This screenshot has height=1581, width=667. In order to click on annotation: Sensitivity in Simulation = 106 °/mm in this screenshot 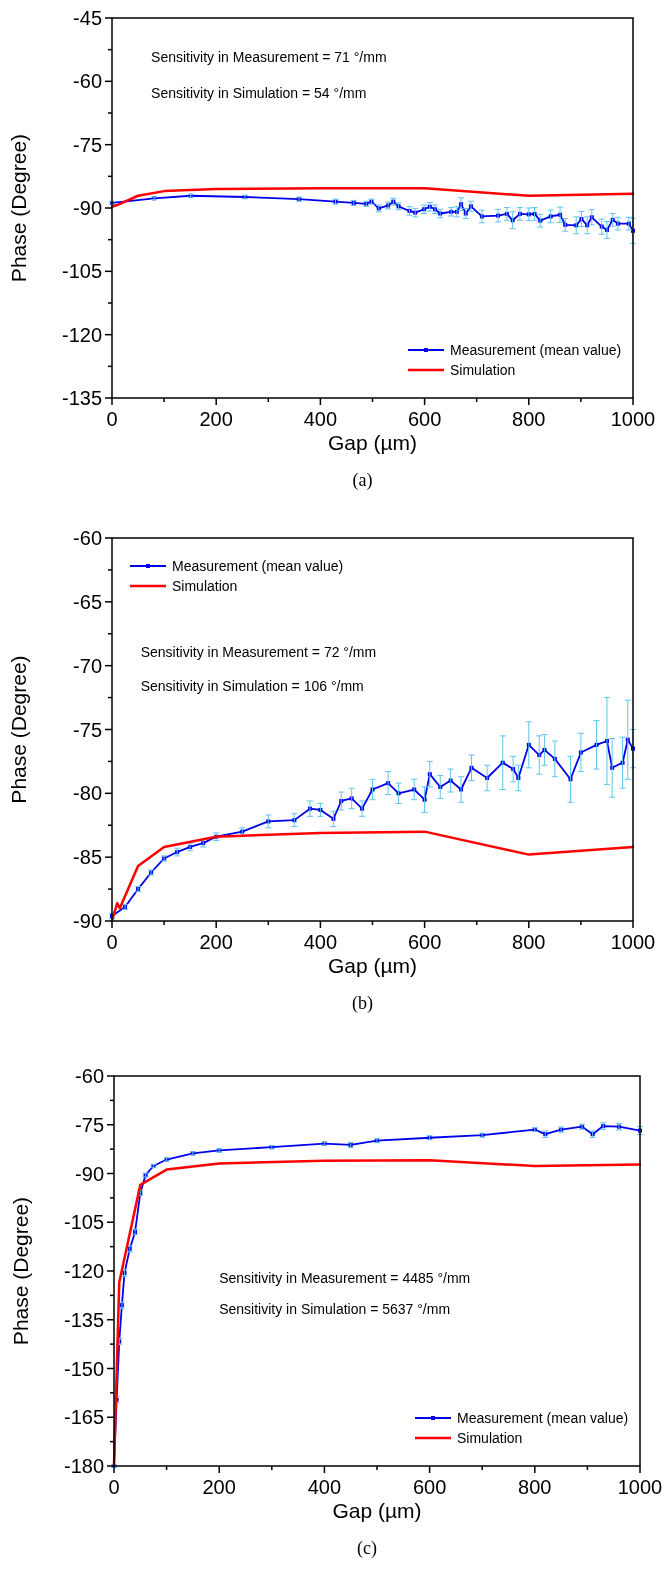, I will do `click(252, 686)`.